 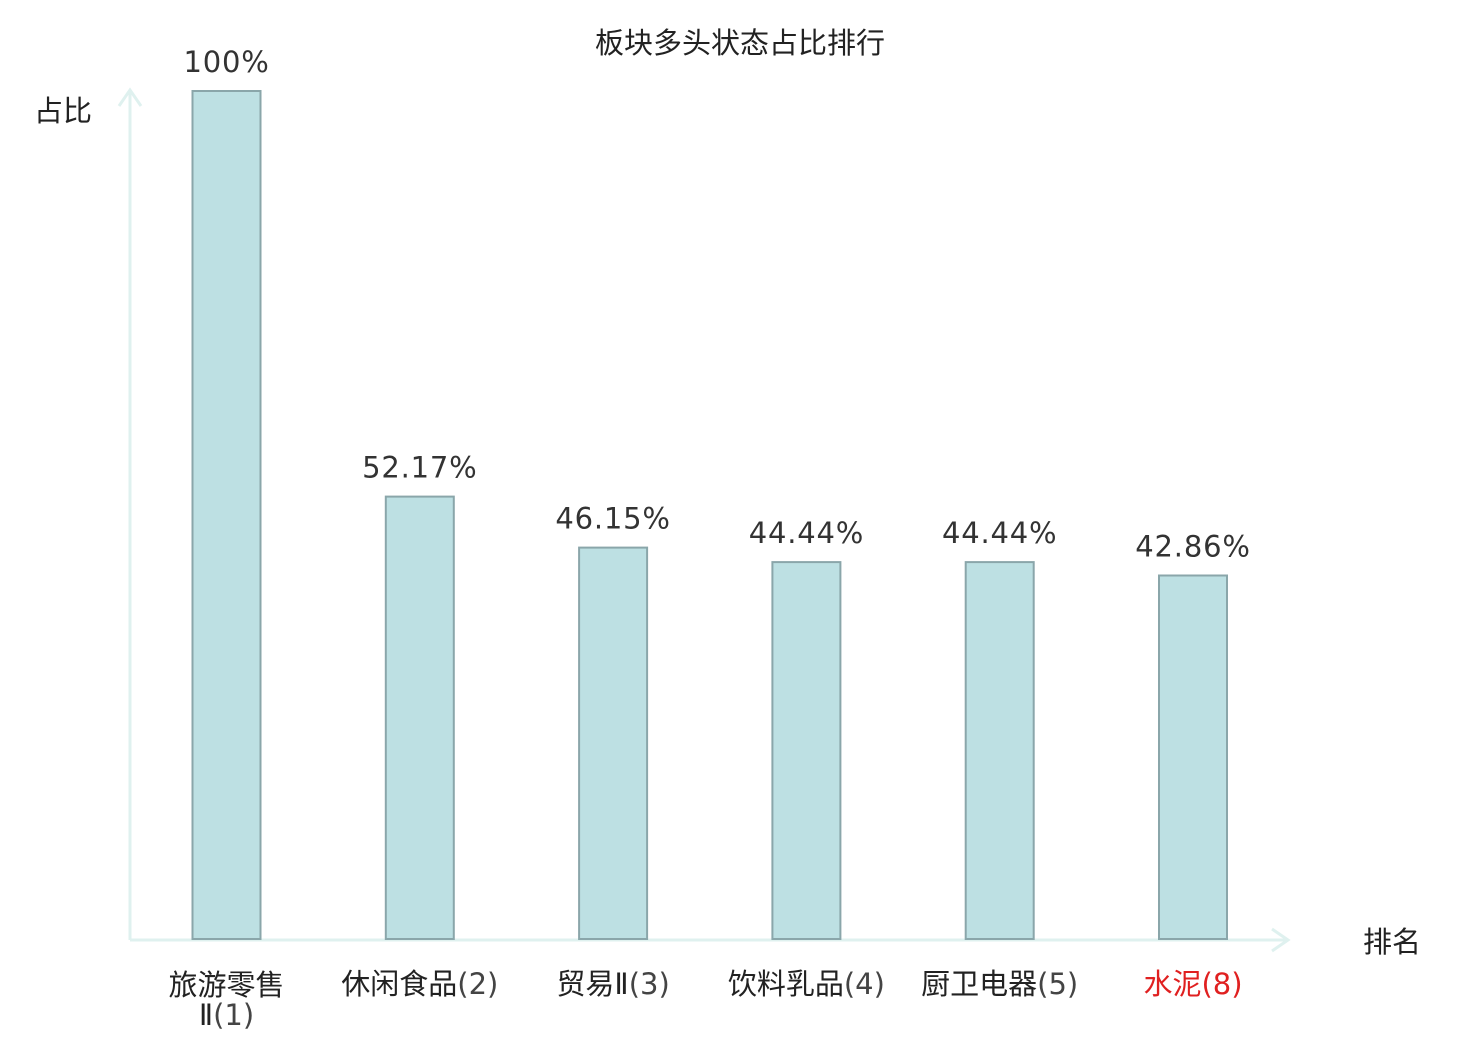 What do you see at coordinates (1392, 942) in the screenshot?
I see `x-axis-label: 排名` at bounding box center [1392, 942].